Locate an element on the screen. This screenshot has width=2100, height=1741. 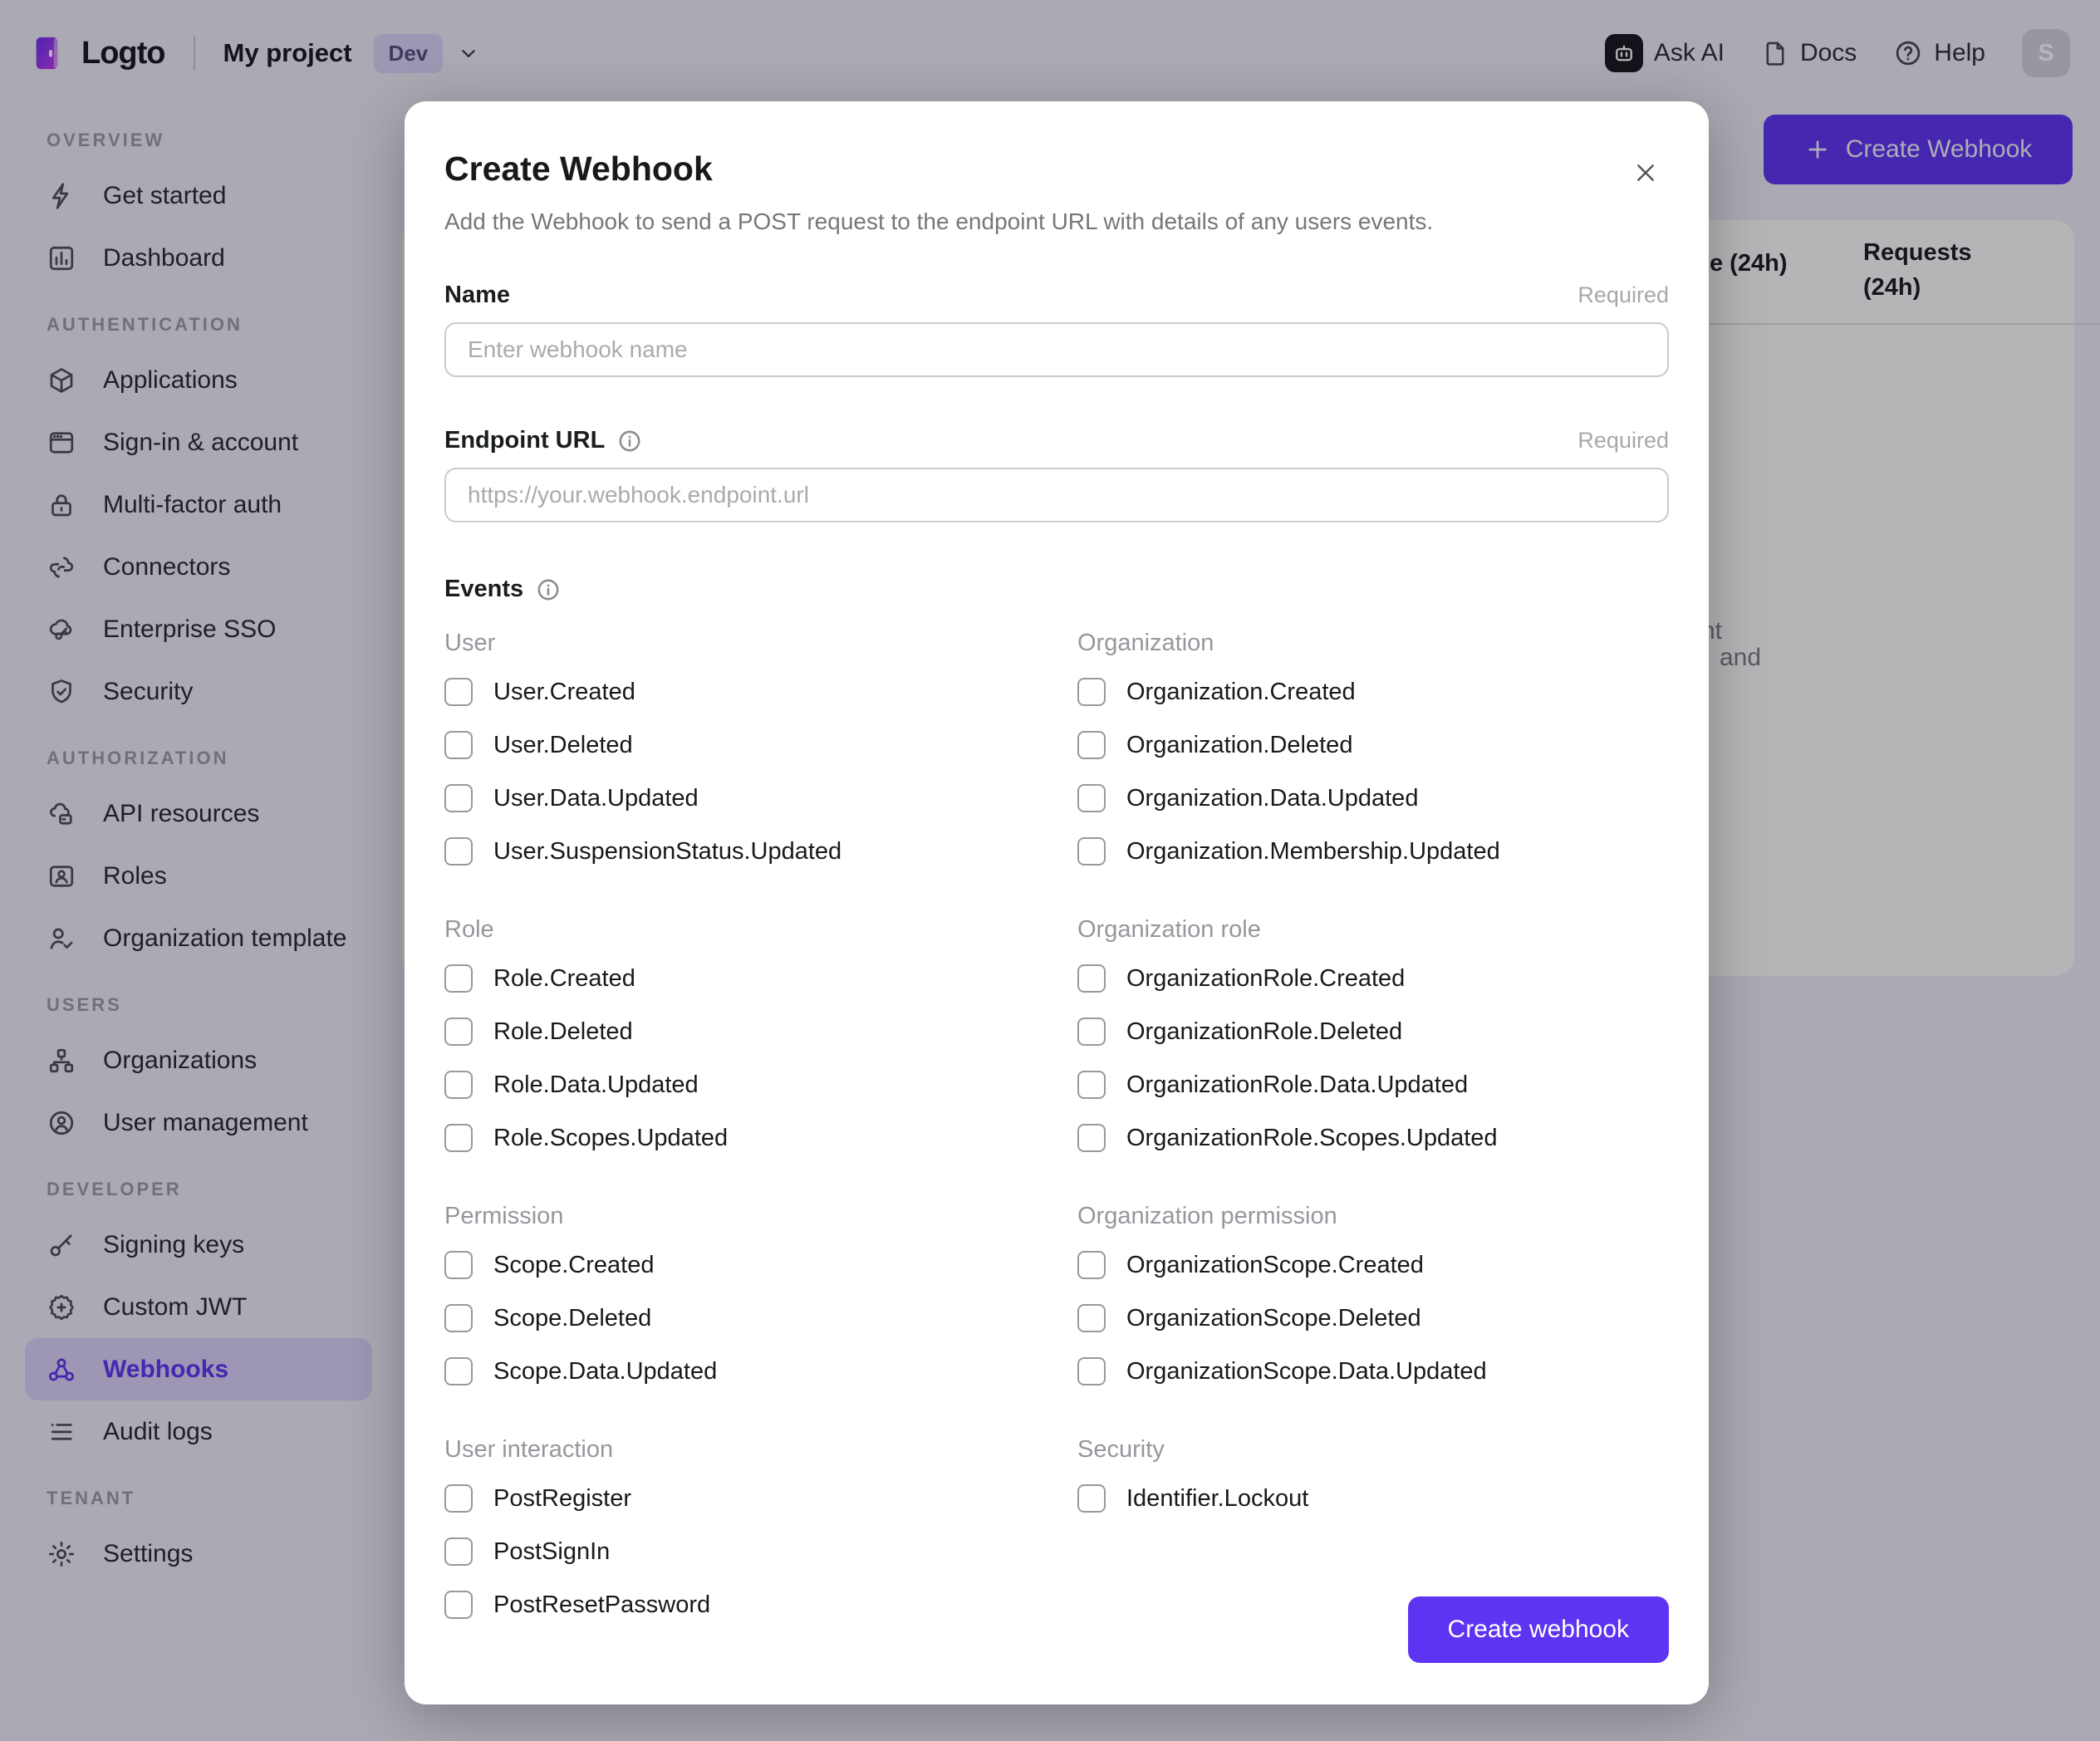
sidebar-item-custom-jwt: Custom JWT is located at coordinates (199, 1307).